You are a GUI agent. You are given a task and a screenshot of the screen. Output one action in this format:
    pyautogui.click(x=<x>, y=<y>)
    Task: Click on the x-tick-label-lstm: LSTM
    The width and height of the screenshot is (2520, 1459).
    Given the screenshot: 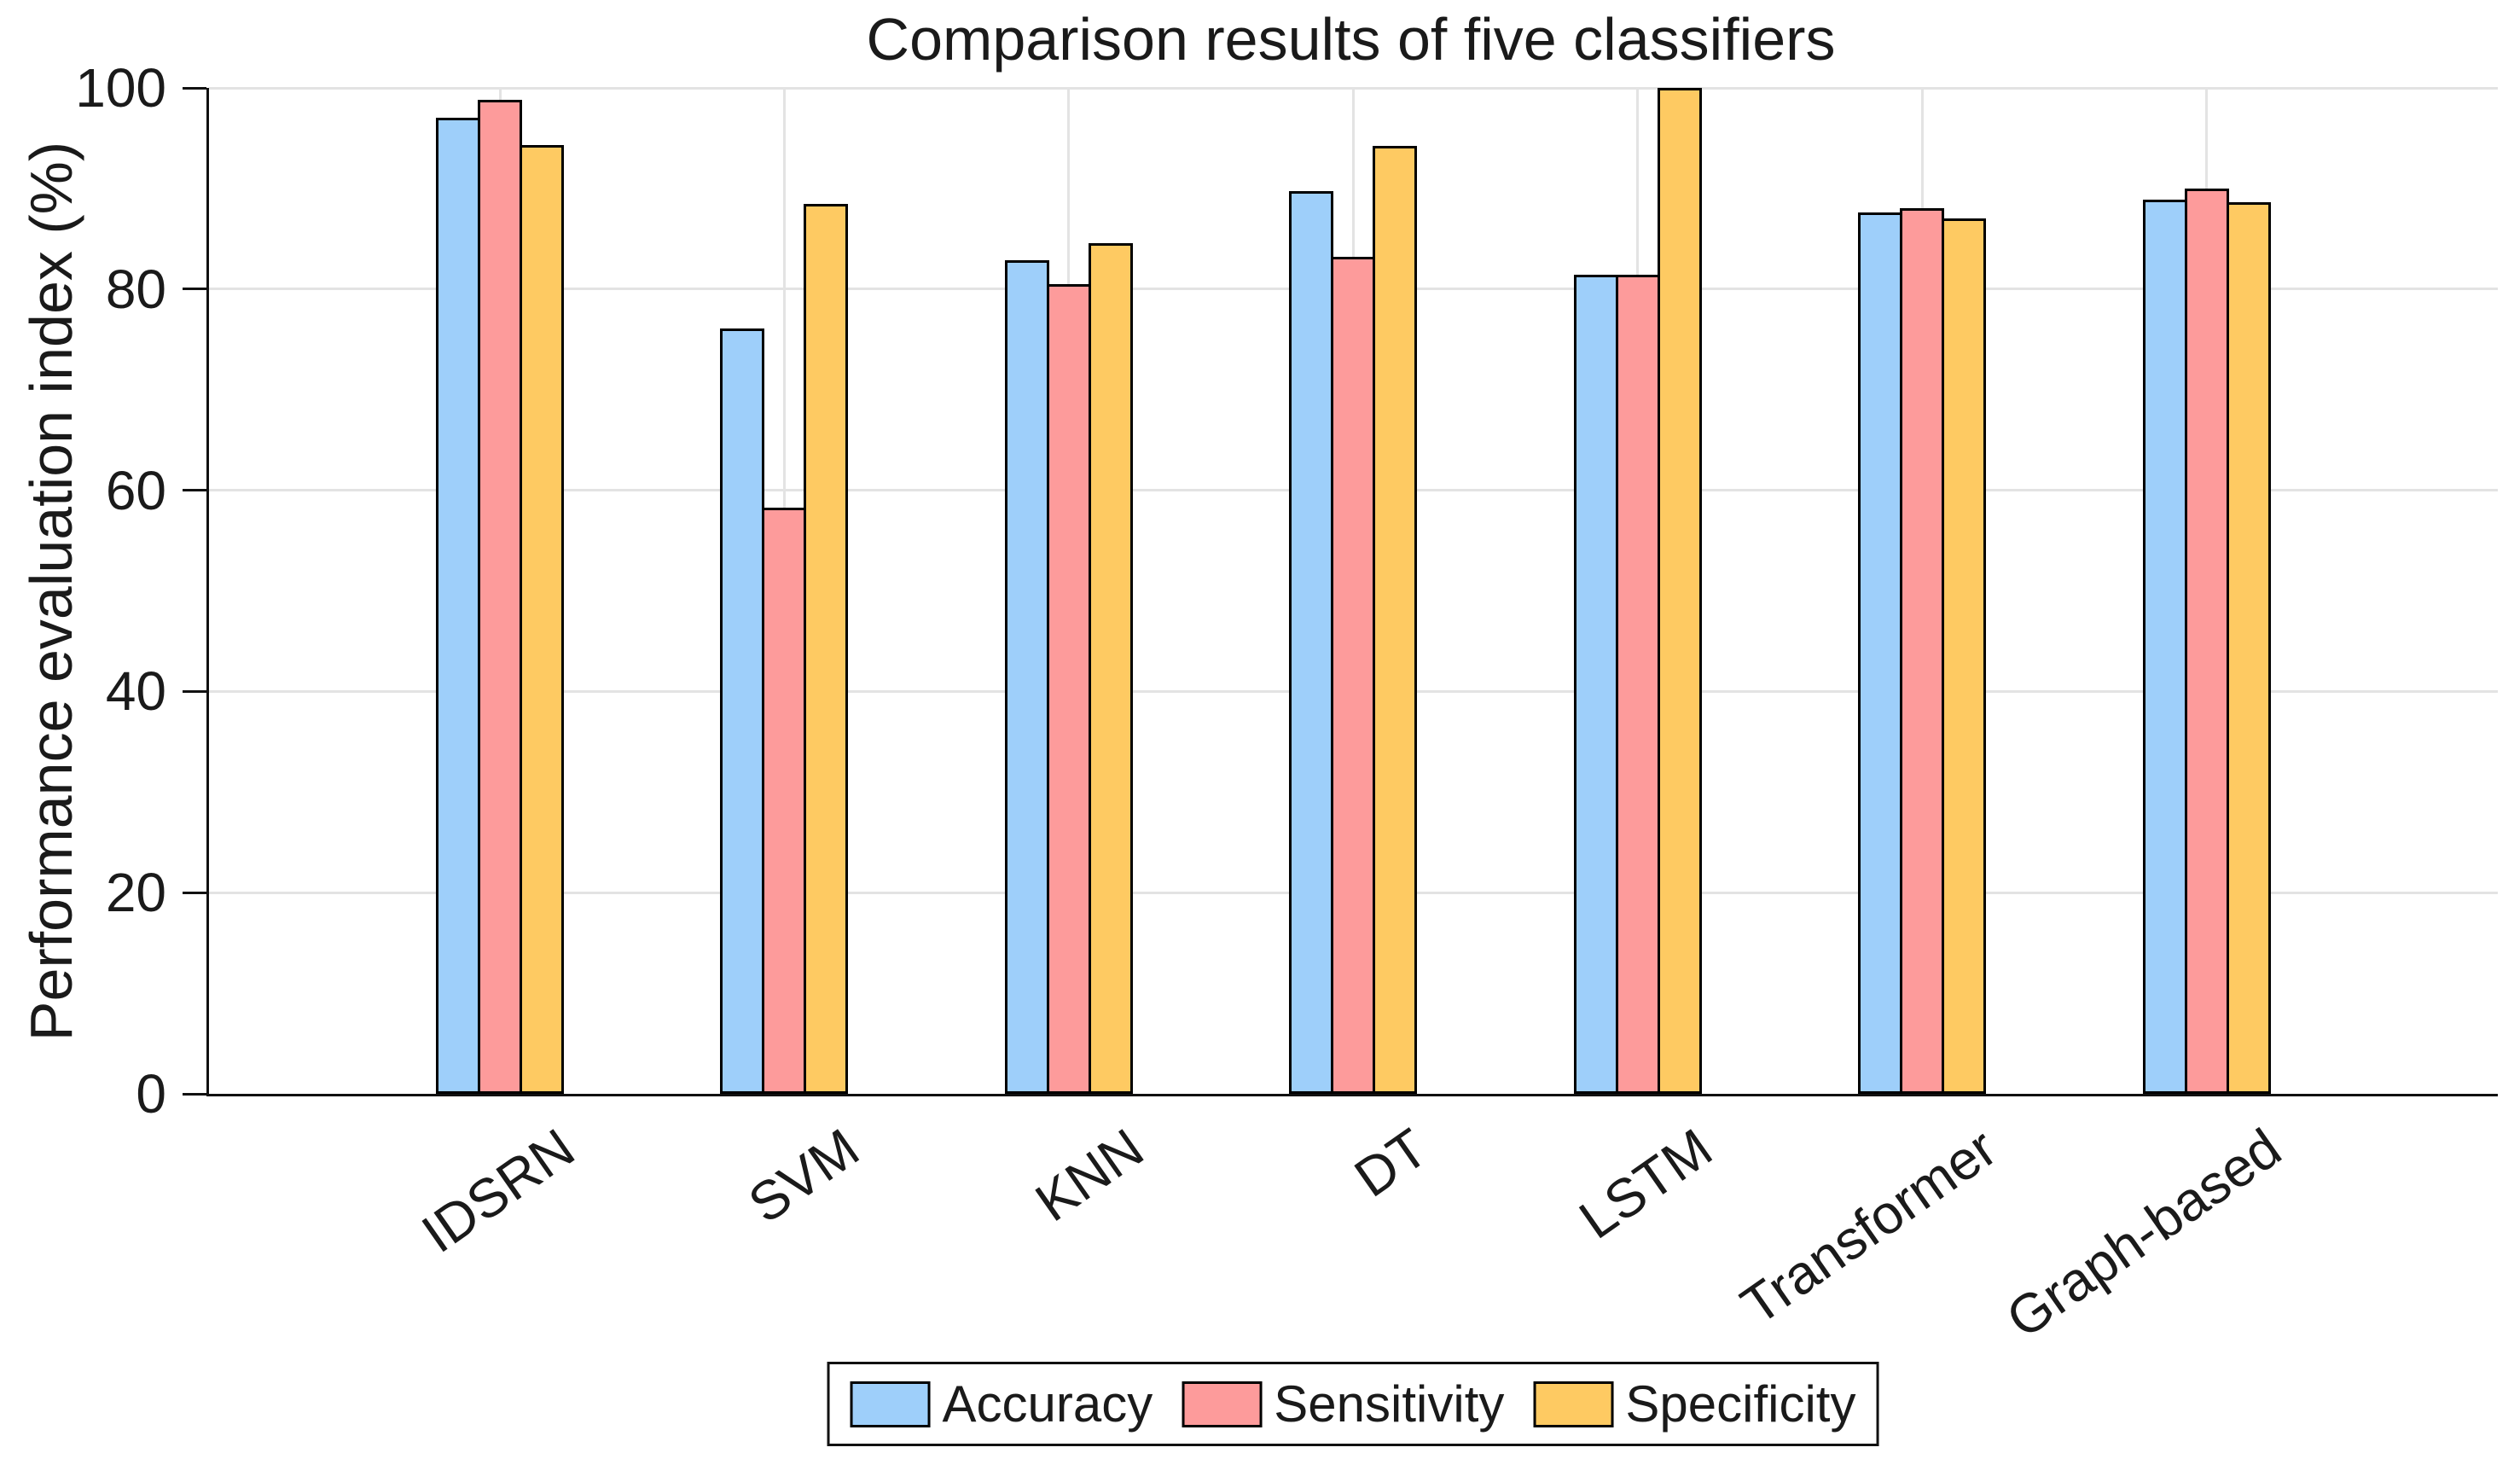 What is the action you would take?
    pyautogui.click(x=1645, y=1183)
    